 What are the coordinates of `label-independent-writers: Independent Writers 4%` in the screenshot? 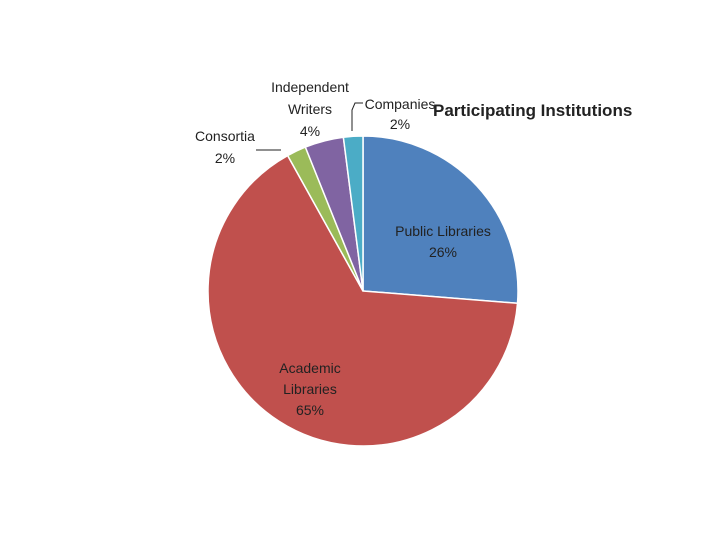 It's located at (310, 109).